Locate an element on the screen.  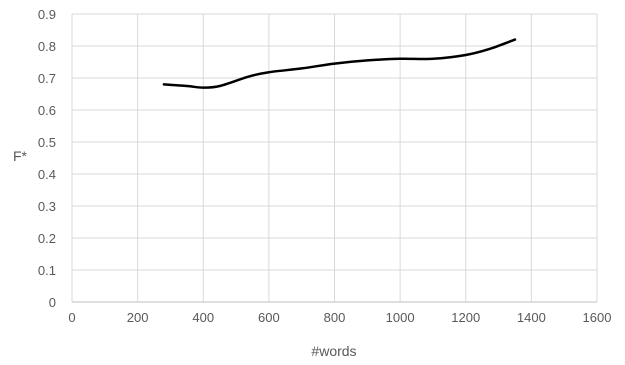
y-tick-label: 0.4 is located at coordinates (47, 174).